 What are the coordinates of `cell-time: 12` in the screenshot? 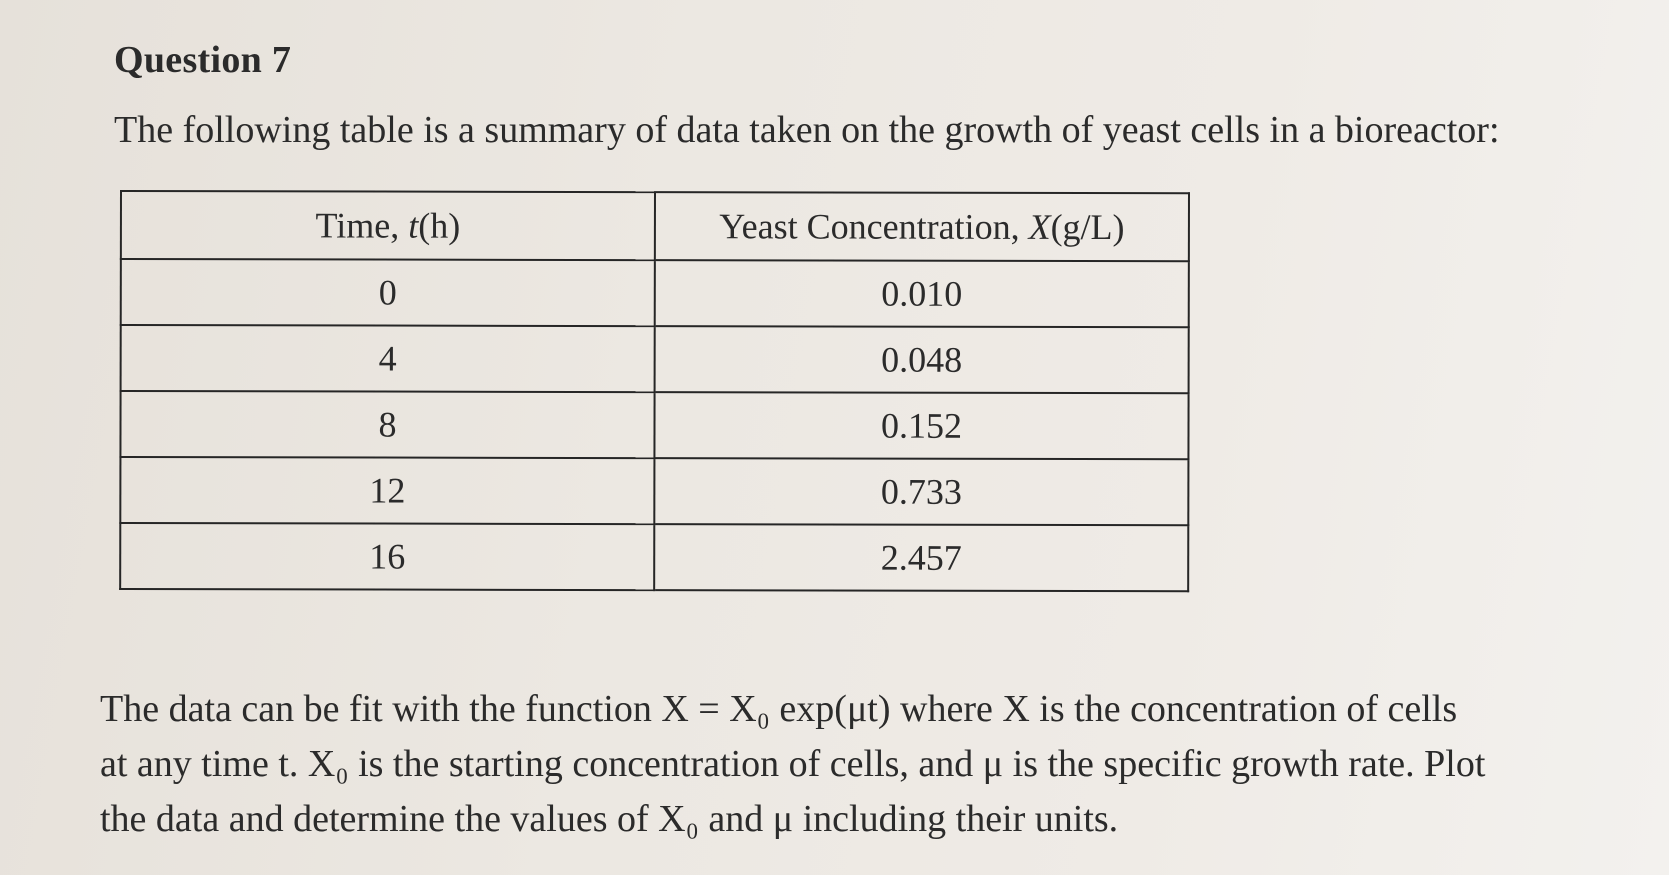 It's located at (387, 491).